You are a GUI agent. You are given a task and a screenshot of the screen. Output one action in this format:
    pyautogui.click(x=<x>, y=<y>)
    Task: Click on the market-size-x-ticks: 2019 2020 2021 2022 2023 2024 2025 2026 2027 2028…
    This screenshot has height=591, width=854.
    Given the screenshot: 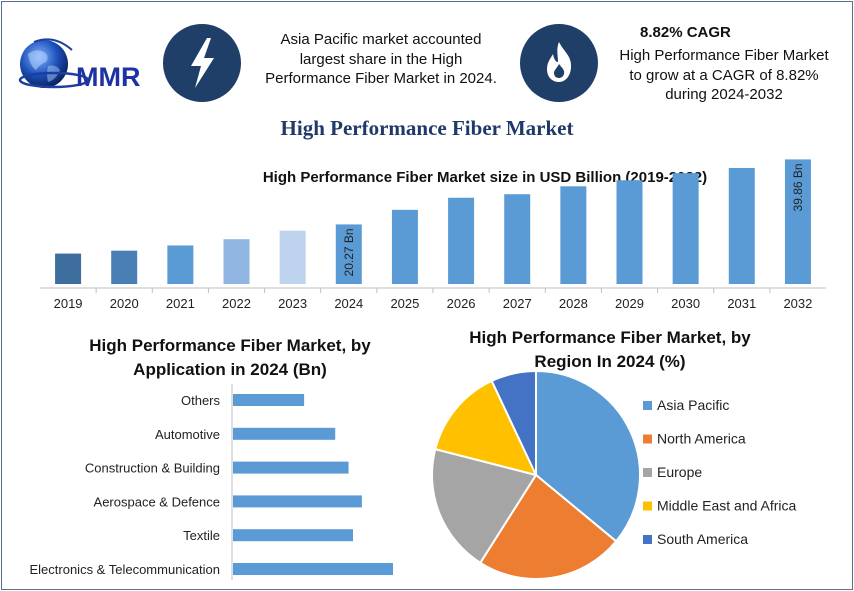 What is the action you would take?
    pyautogui.click(x=433, y=299)
    